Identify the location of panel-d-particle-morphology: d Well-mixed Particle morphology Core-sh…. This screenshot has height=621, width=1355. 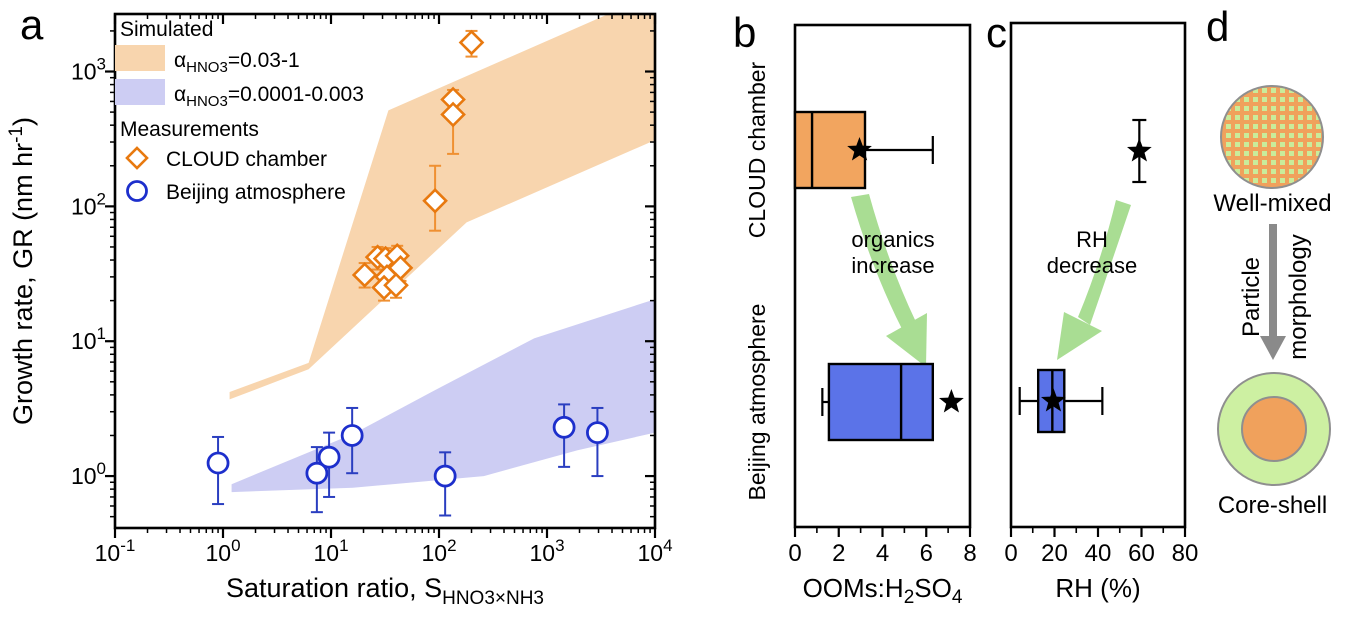
(1272, 310).